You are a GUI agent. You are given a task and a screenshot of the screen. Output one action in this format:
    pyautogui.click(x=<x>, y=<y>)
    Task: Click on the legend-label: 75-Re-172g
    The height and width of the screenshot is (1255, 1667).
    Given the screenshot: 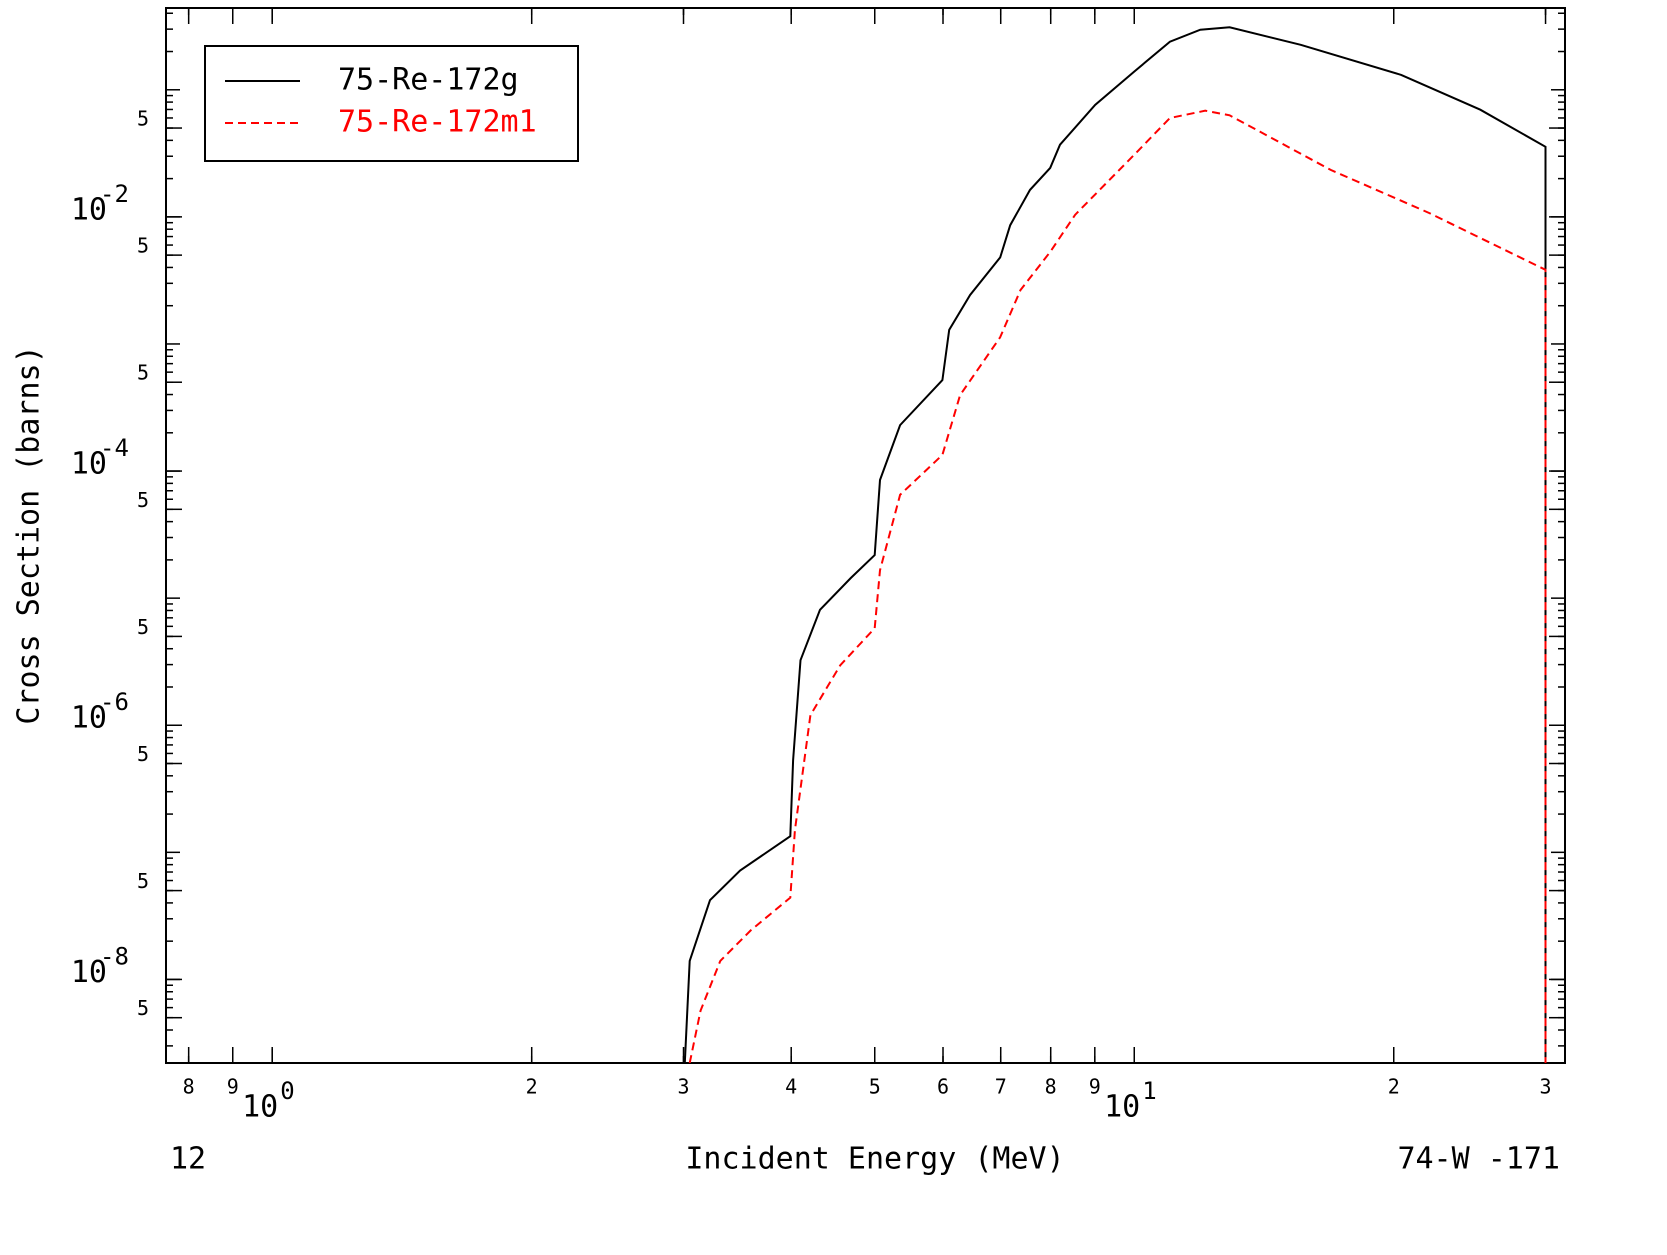 What is the action you would take?
    pyautogui.click(x=428, y=80)
    